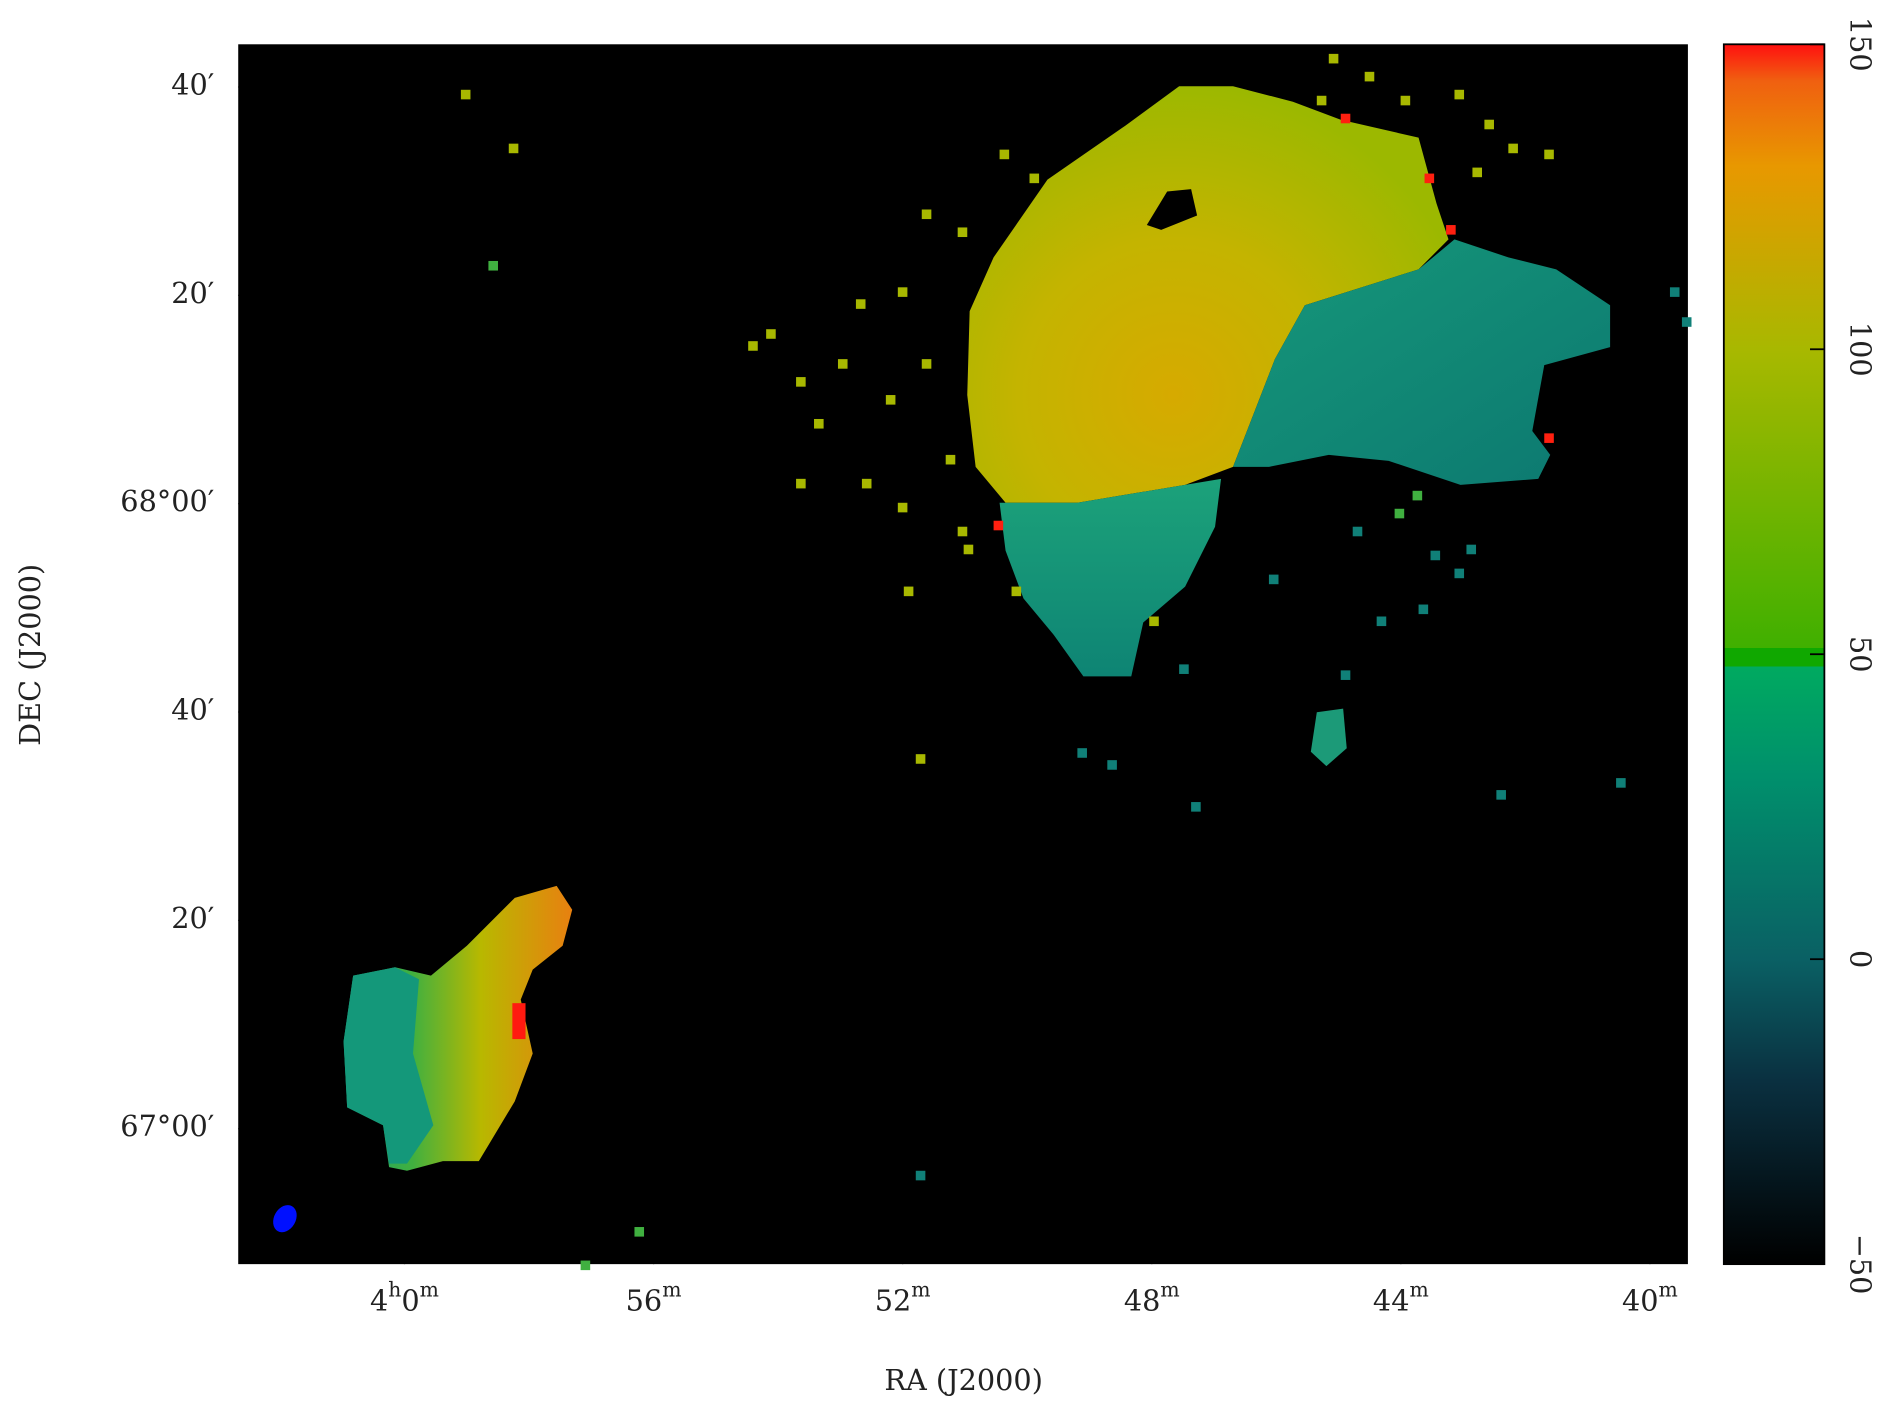 Image resolution: width=1877 pixels, height=1403 pixels. I want to click on hole, so click(1172, 209).